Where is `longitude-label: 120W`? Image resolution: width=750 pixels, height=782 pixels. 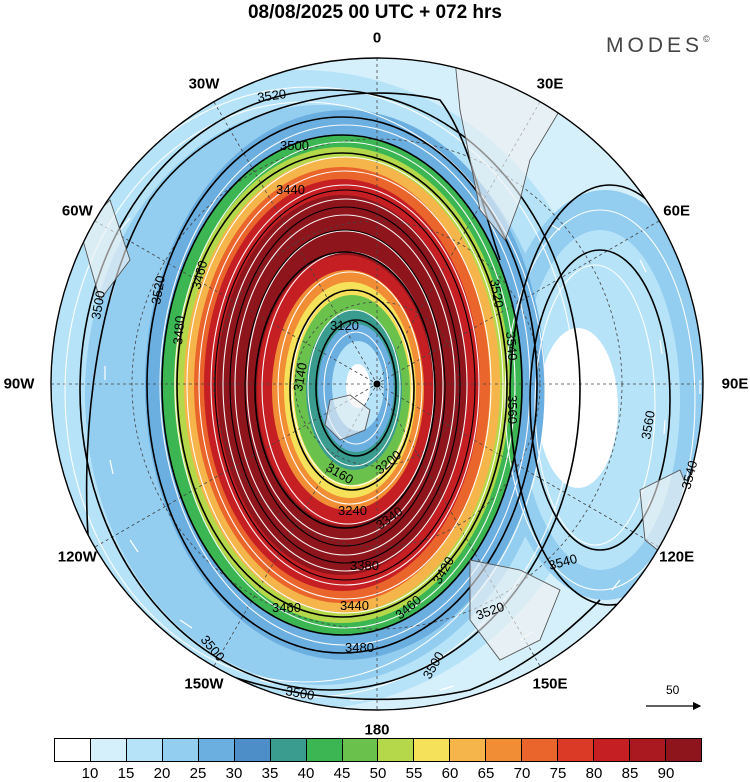 longitude-label: 120W is located at coordinates (77, 557).